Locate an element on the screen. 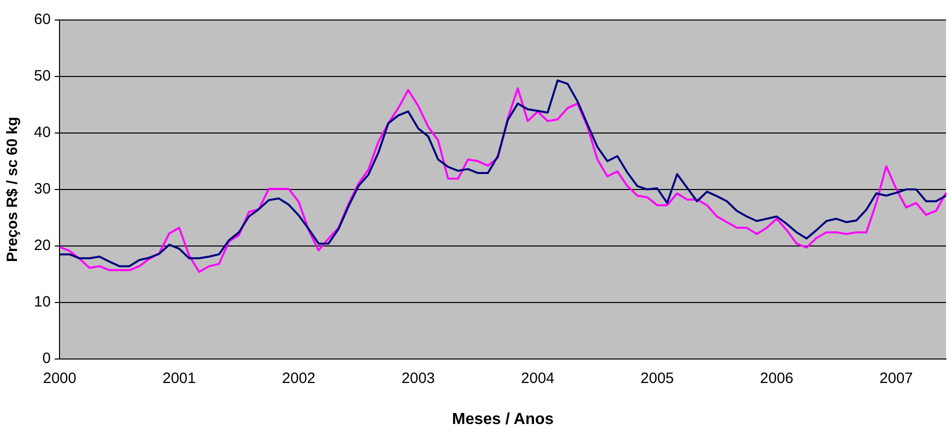  x-tick-label: 2003 is located at coordinates (418, 378).